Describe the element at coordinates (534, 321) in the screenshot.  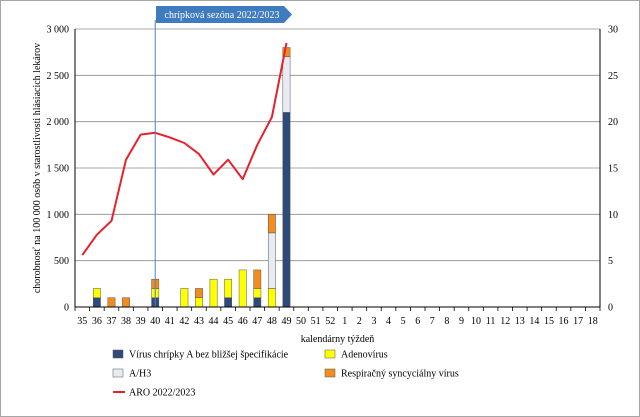
I see `x-tick-label: 14` at that location.